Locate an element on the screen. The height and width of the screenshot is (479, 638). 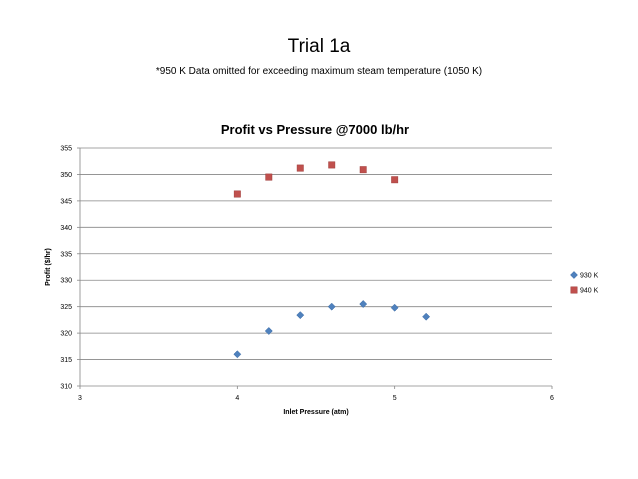
y-tick-label: 350 is located at coordinates (66, 175).